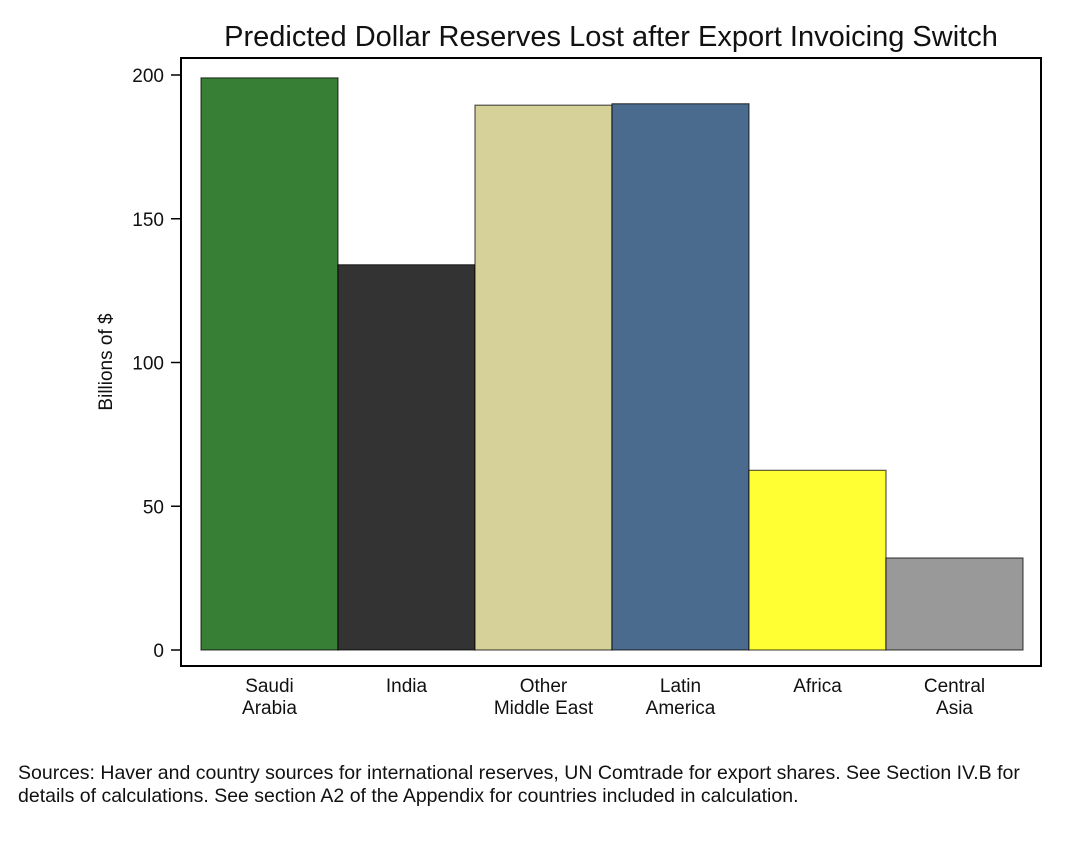 The image size is (1080, 852). Describe the element at coordinates (158, 651) in the screenshot. I see `y-tick-label: 0` at that location.